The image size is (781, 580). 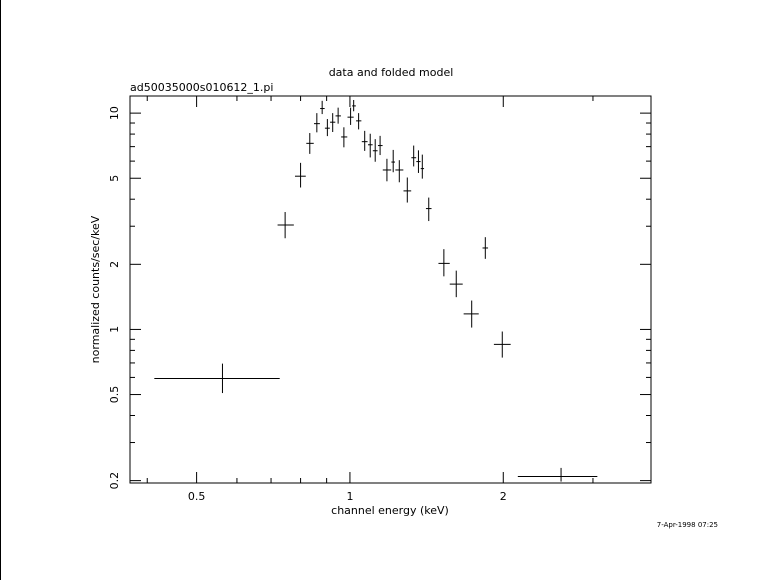 I want to click on y-tick-label: 2, so click(x=114, y=264).